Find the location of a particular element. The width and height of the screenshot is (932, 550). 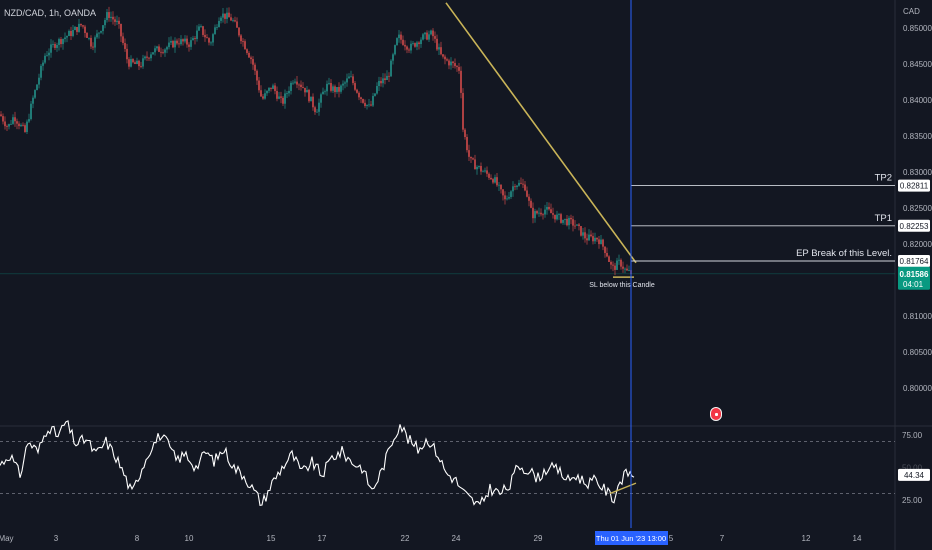

time-axis-tick: 14 is located at coordinates (857, 538).